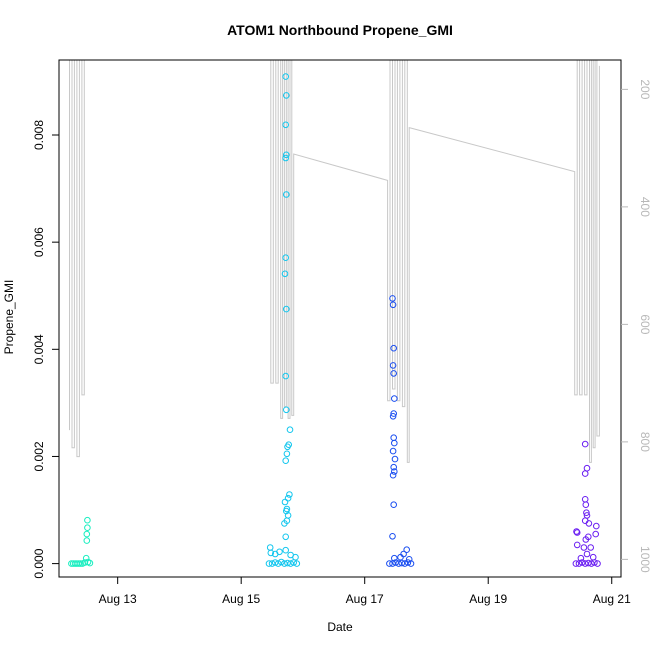 The height and width of the screenshot is (650, 650). What do you see at coordinates (39, 135) in the screenshot?
I see `y-tick-label: 0.008` at bounding box center [39, 135].